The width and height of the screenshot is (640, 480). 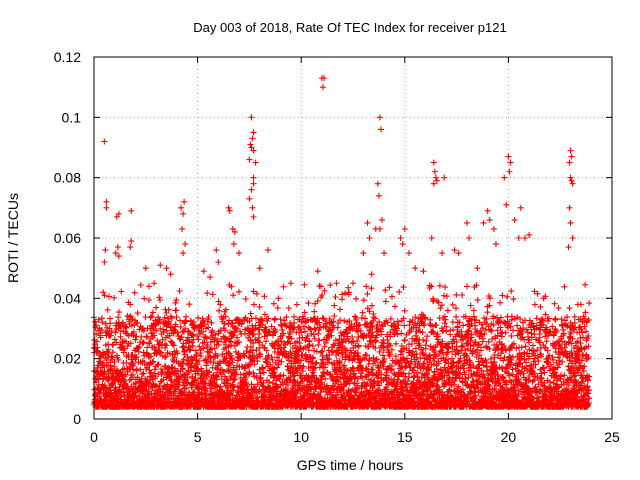 What do you see at coordinates (405, 437) in the screenshot?
I see `x-tick-label: 15` at bounding box center [405, 437].